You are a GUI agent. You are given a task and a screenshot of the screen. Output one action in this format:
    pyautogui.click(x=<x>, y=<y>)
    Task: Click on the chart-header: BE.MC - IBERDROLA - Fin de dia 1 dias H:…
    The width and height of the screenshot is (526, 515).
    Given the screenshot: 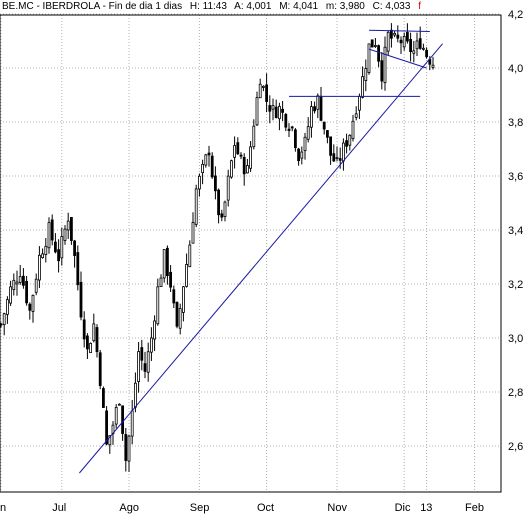 What is the action you would take?
    pyautogui.click(x=211, y=6)
    